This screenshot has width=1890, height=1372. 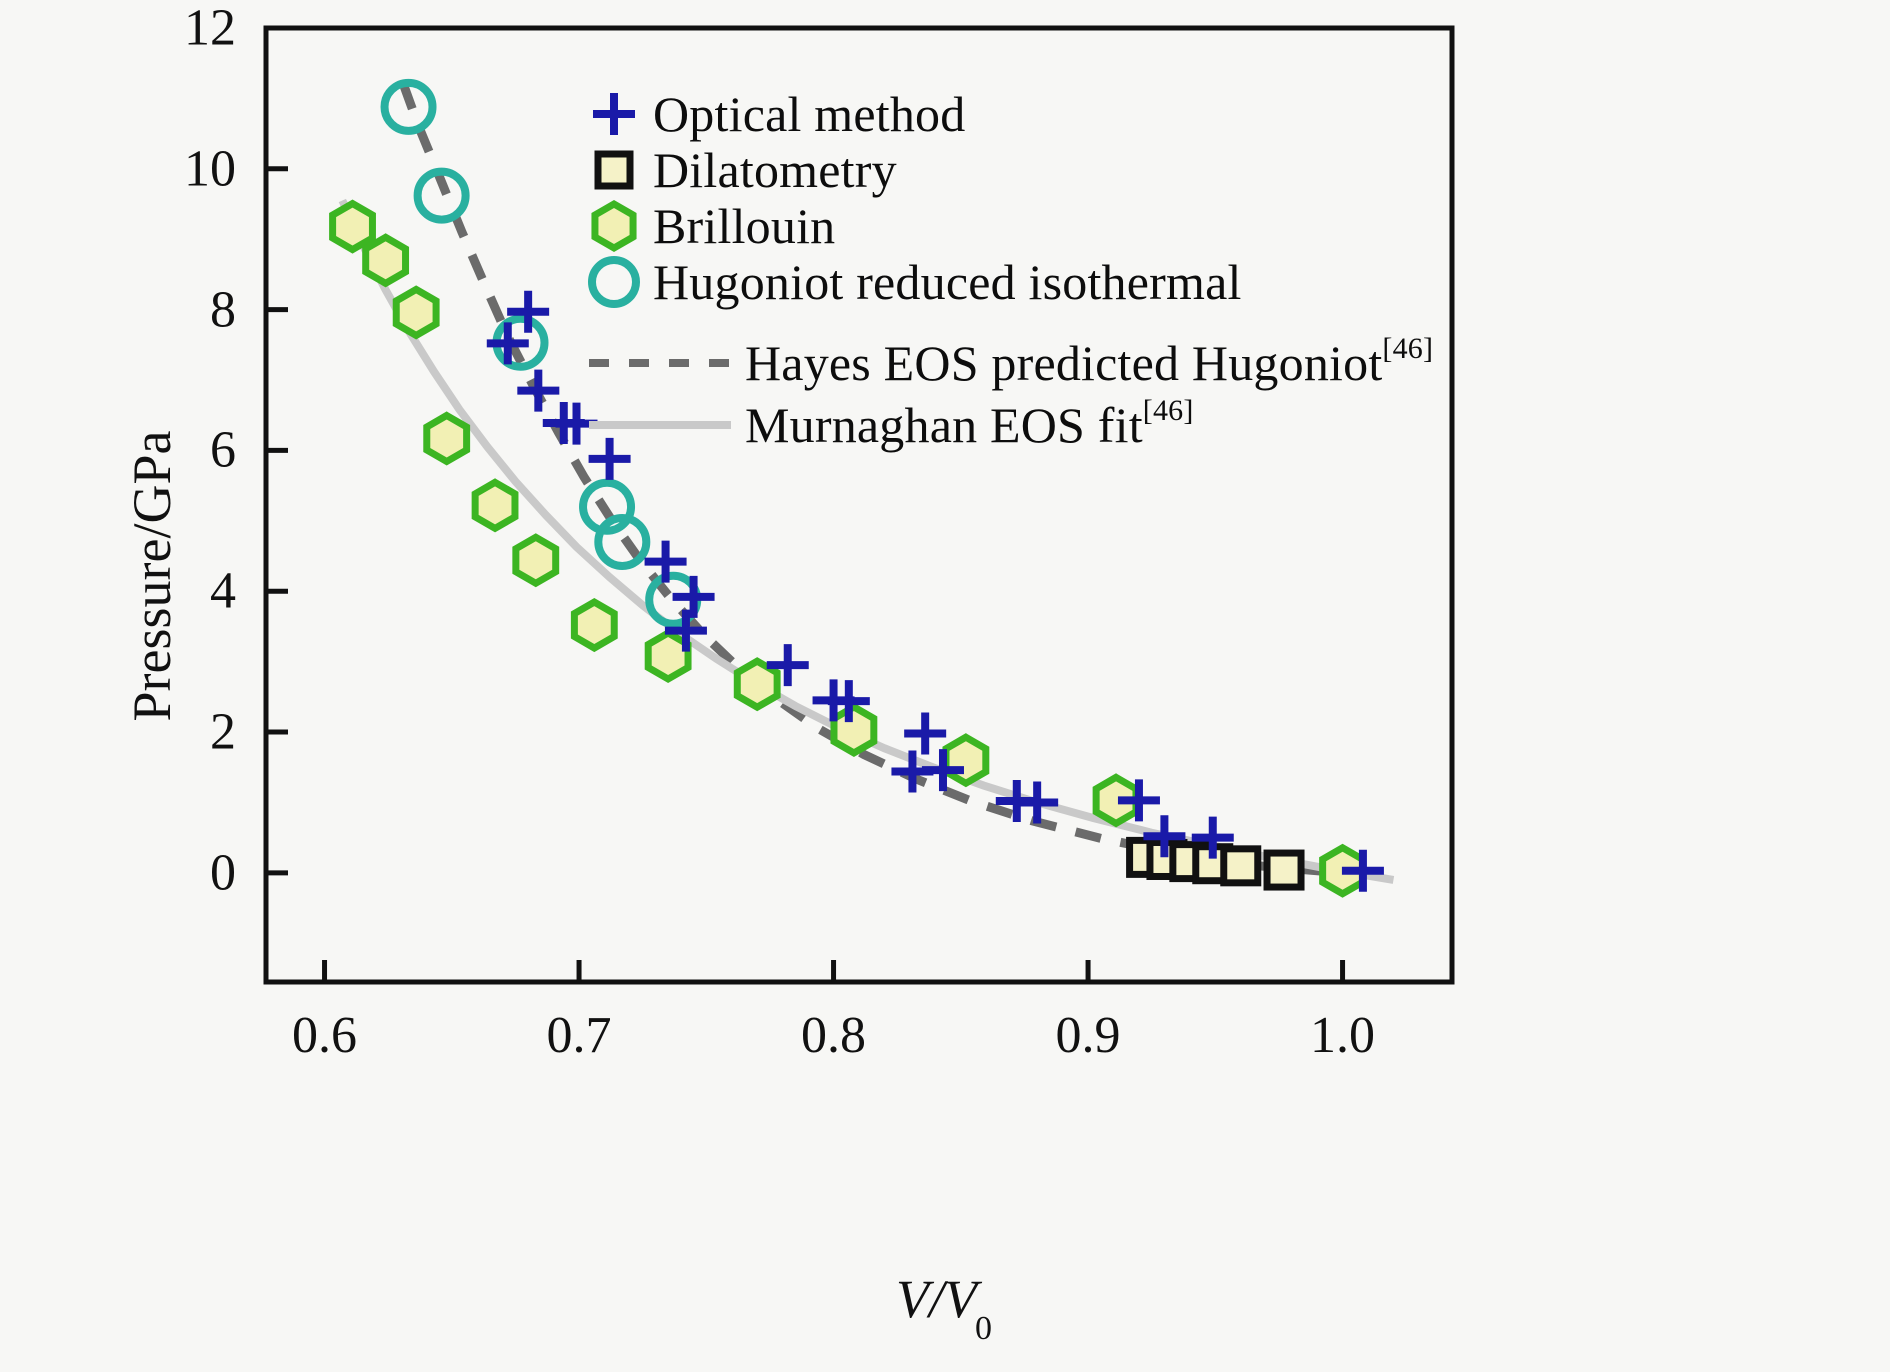 I want to click on x-tick-label: 0.6, so click(x=325, y=1035).